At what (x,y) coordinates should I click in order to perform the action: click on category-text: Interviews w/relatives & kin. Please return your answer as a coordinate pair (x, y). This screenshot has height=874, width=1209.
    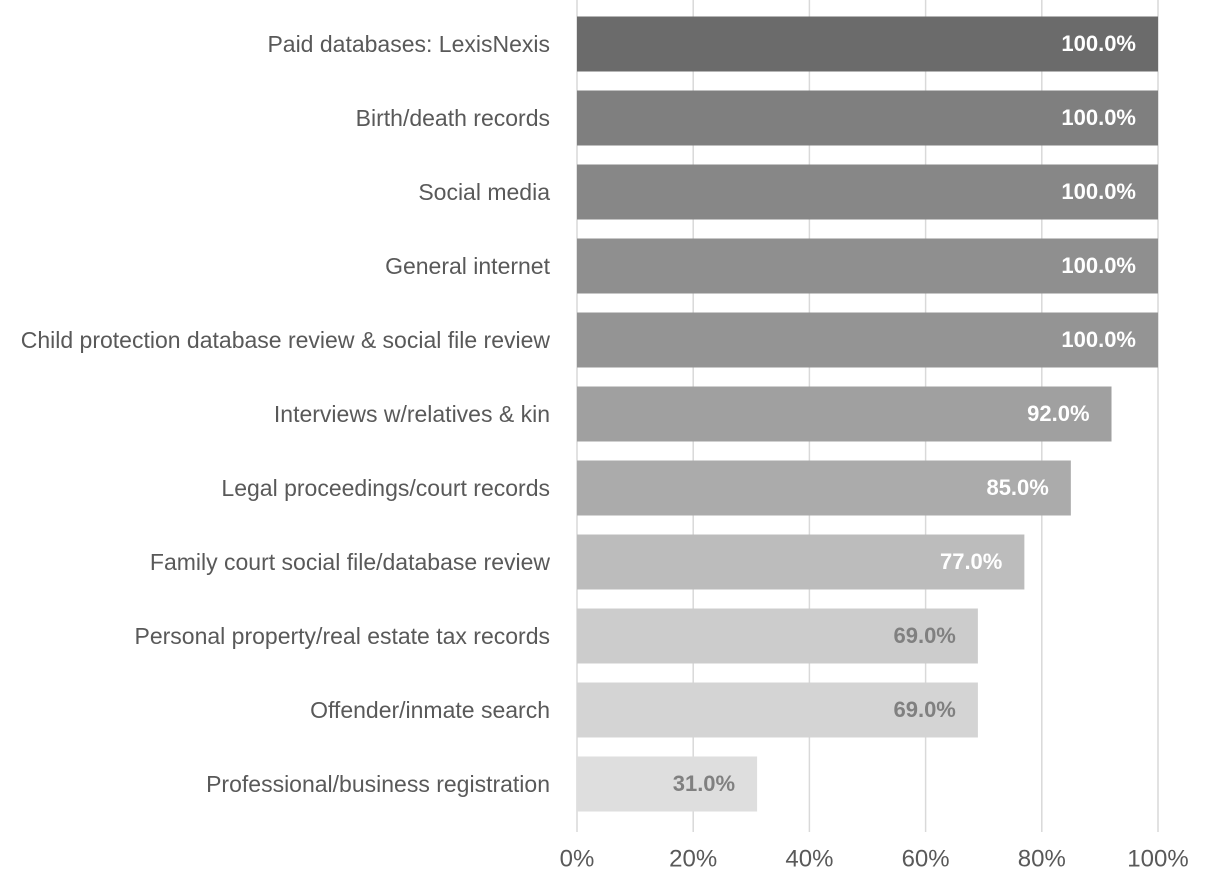
    Looking at the image, I should click on (411, 414).